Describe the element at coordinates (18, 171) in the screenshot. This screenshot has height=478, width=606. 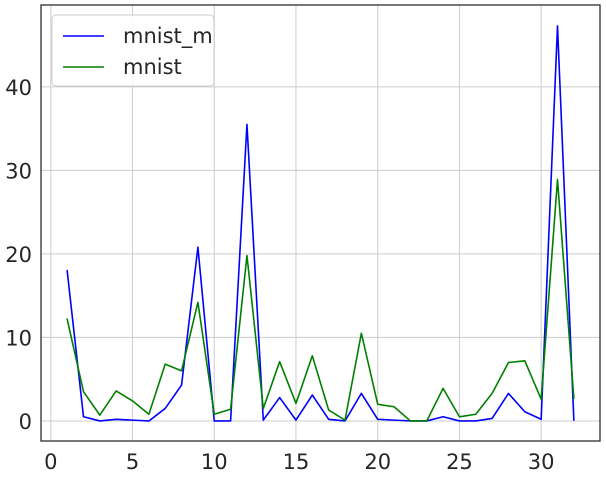
I see `y-tick-label: 30` at that location.